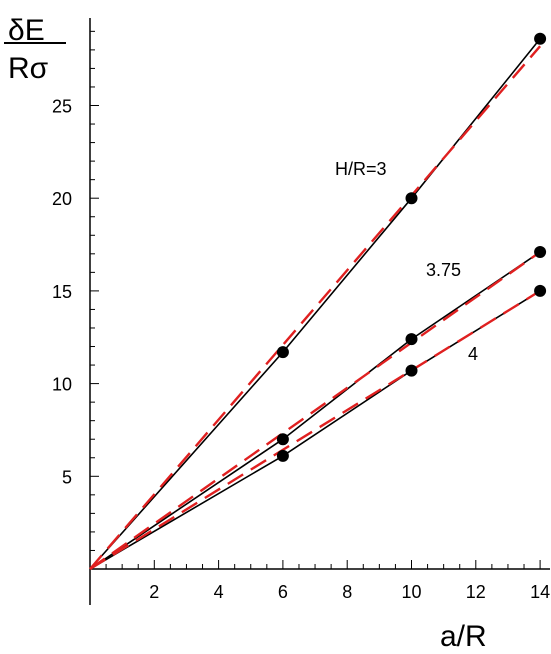  I want to click on y-tick-label: 20, so click(62, 199).